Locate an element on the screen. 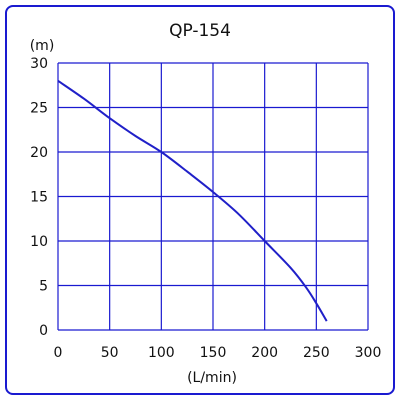 This screenshot has height=400, width=400. y-axis-label: (m) is located at coordinates (42, 46).